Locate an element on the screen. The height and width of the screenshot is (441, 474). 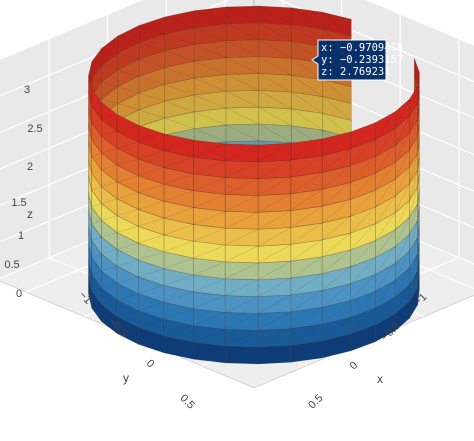
hover-tooltip: x: −0.9709418 y: −0.2393157 z: 2.769231 is located at coordinates (357, 60).